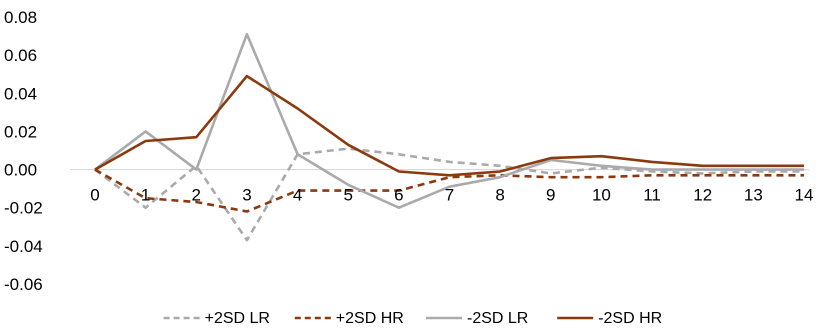  I want to click on x-tick-label: 8, so click(499, 195).